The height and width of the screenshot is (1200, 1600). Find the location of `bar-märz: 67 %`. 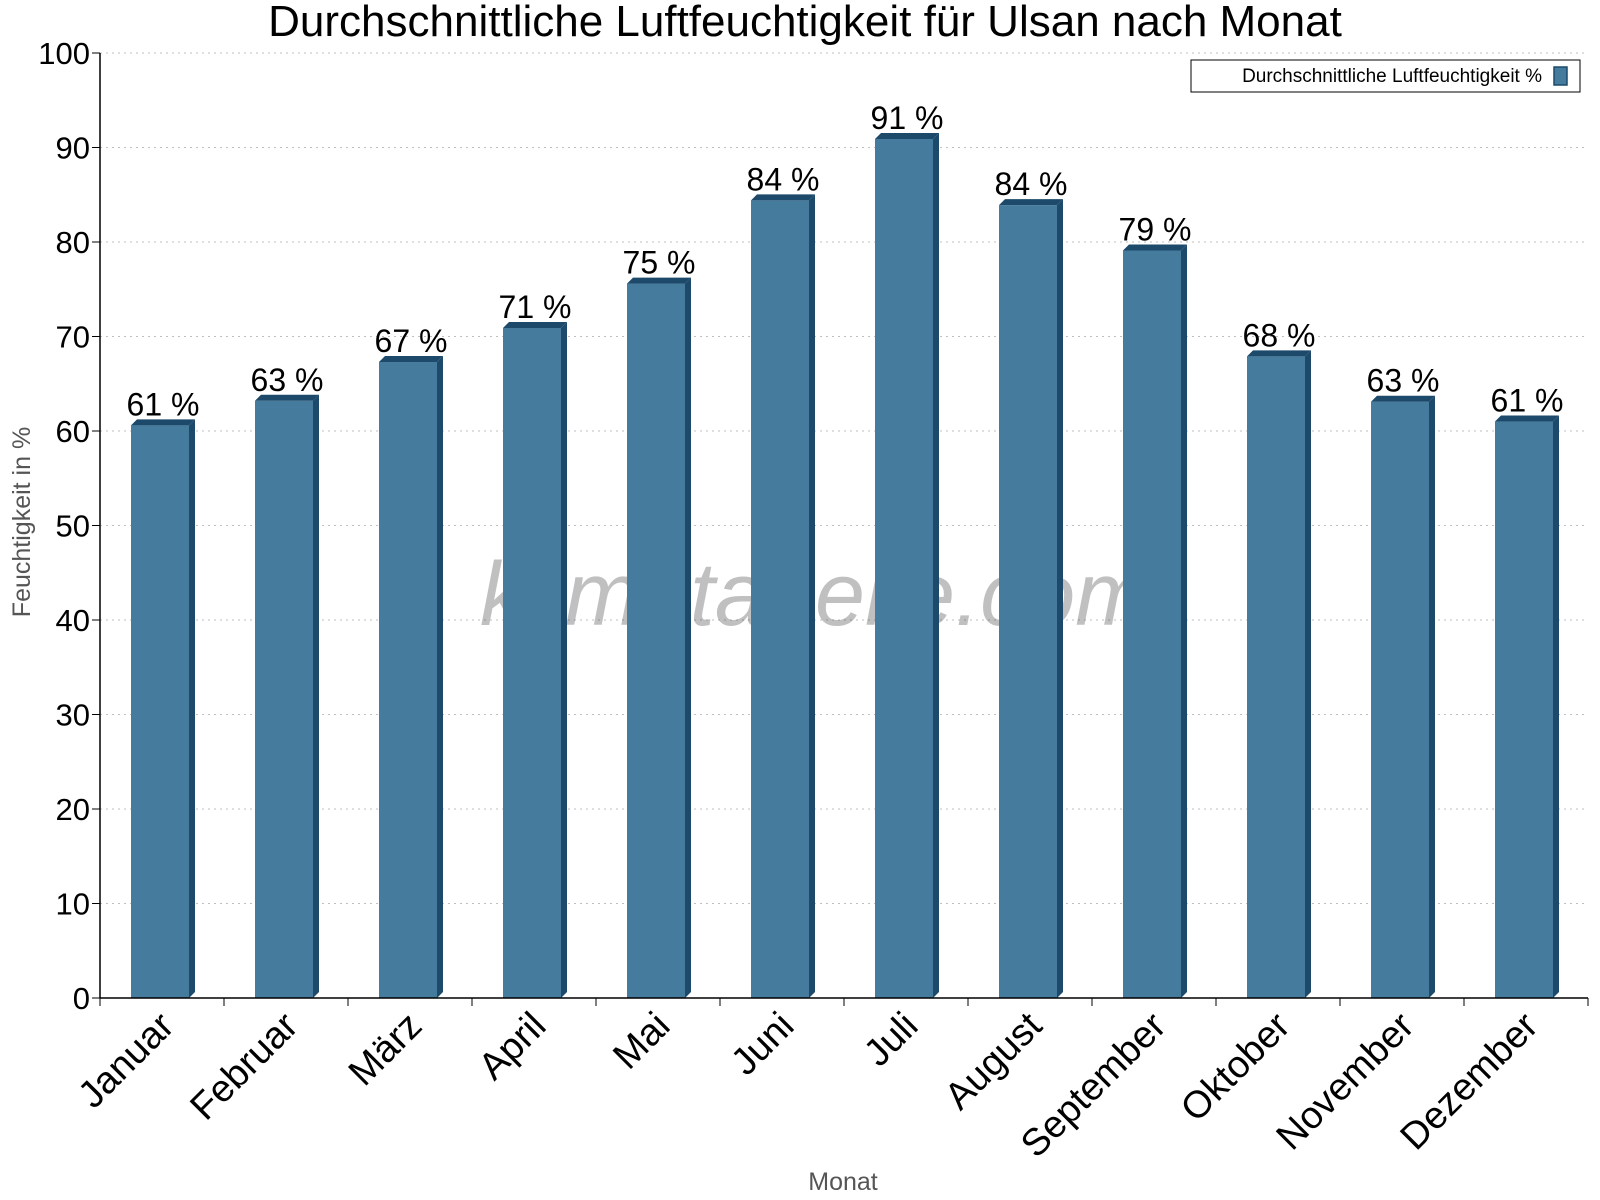

bar-märz: 67 % is located at coordinates (411, 660).